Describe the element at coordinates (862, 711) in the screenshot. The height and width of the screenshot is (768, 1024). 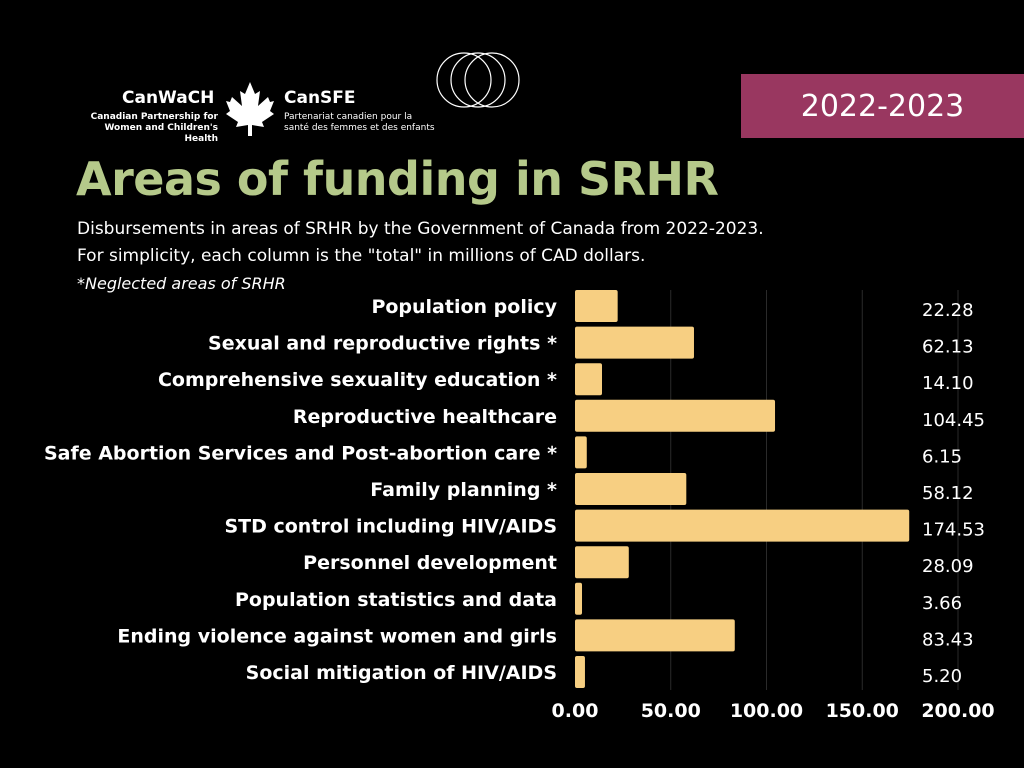
I see `x-tick-label: 150.00` at that location.